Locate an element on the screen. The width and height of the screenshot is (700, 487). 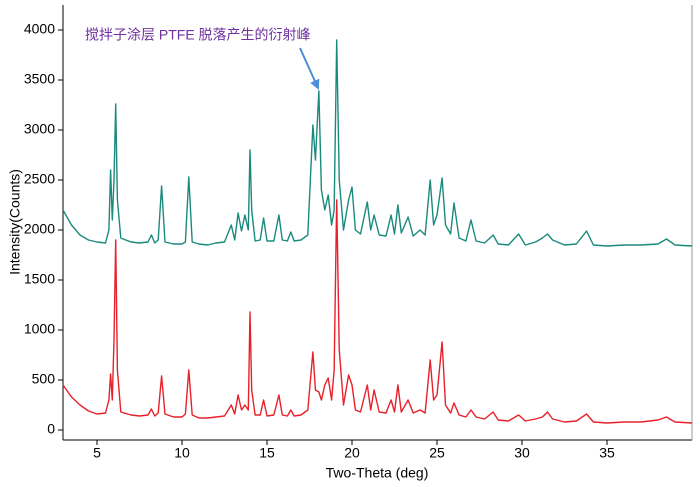
y-tick-label: 500 is located at coordinates (44, 379).